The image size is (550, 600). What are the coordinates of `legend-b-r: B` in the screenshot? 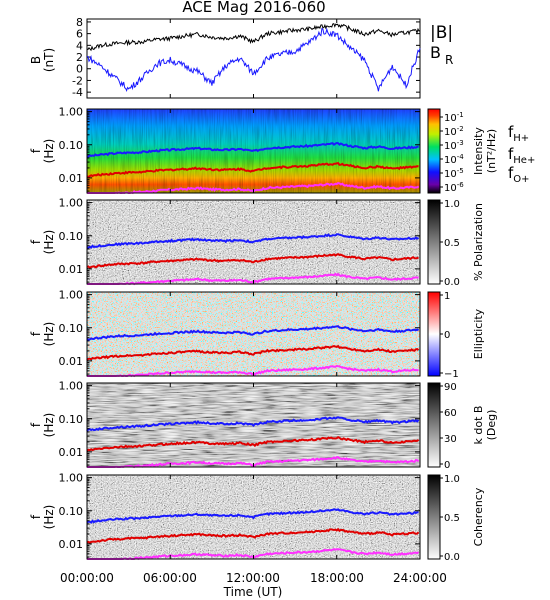 It's located at (435, 52).